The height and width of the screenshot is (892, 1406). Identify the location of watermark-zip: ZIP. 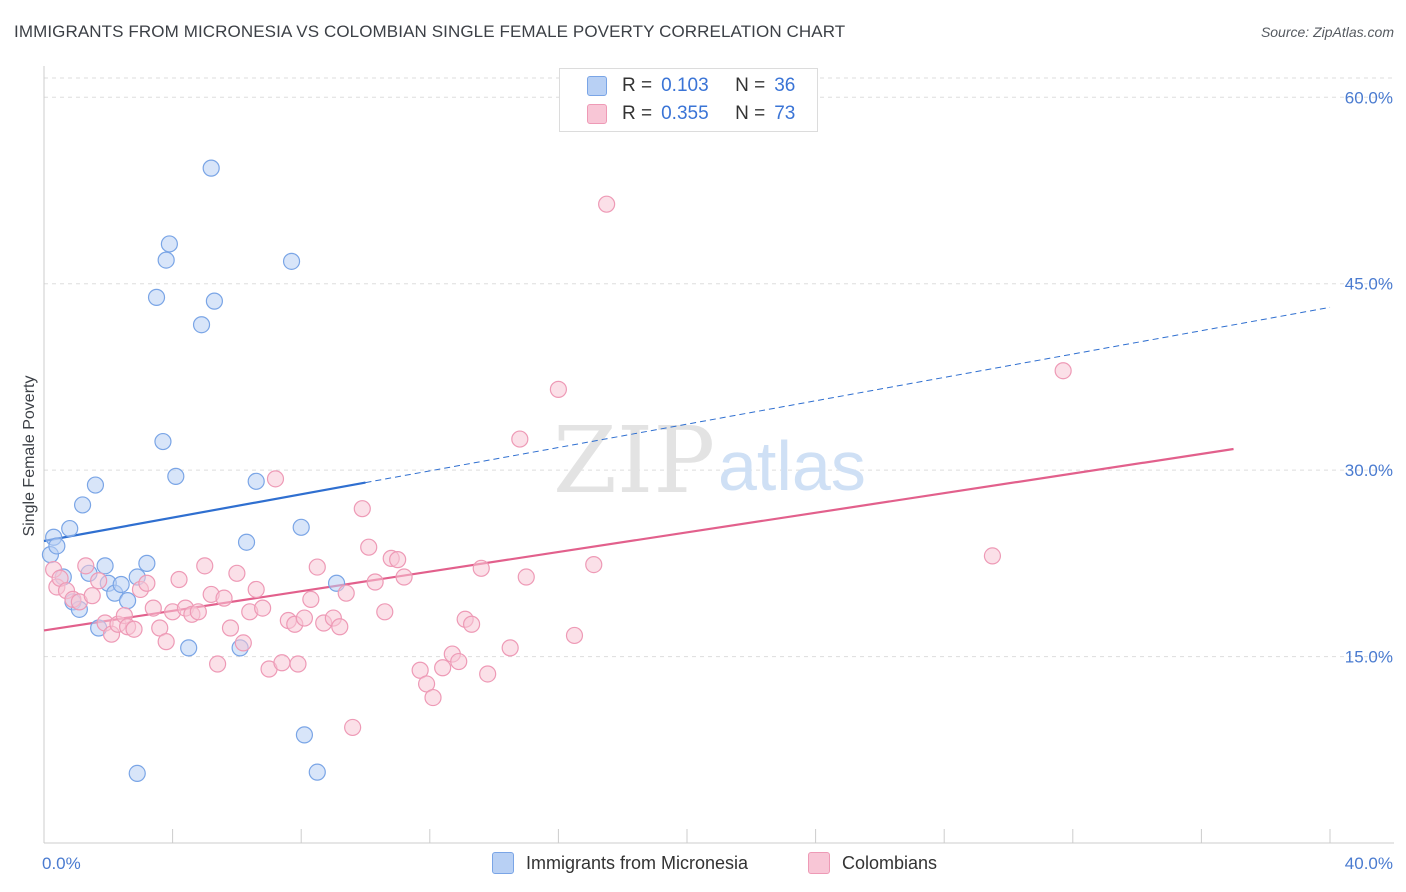
(634, 460).